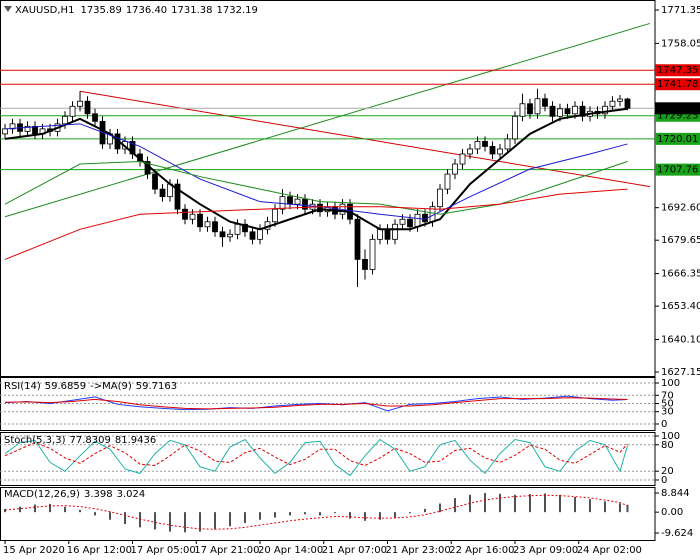  Describe the element at coordinates (481, 550) in the screenshot. I see `x-tick-label: 22 Apr 16:00` at that location.